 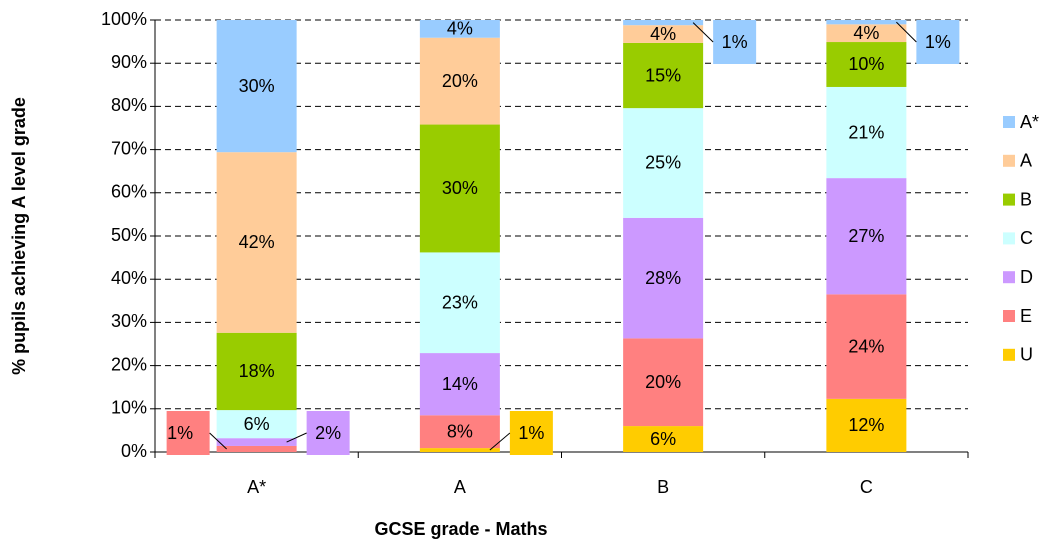 I want to click on y-axis-title: % pupils achieving A level grade, so click(x=19, y=236).